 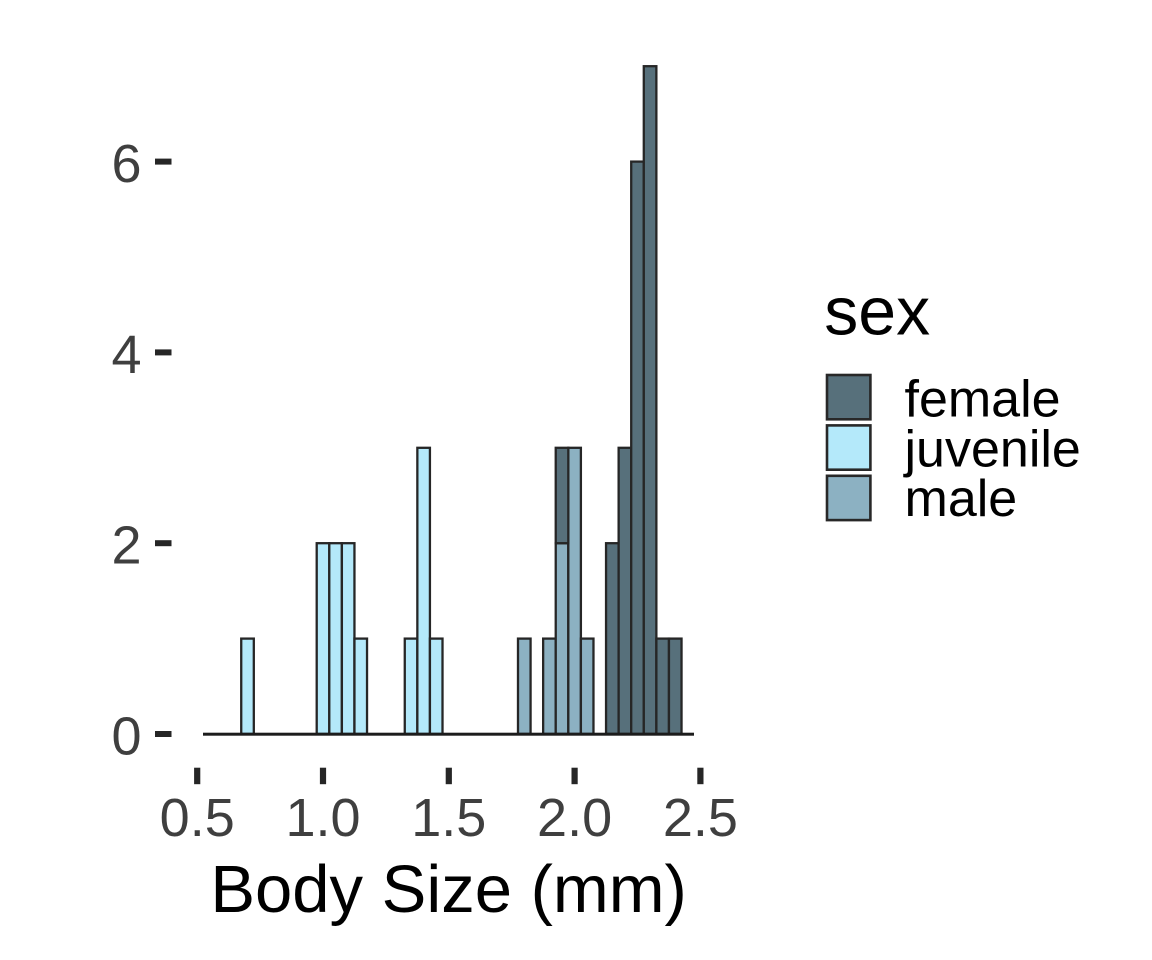 What do you see at coordinates (700, 818) in the screenshot?
I see `svg-text: 2.5` at bounding box center [700, 818].